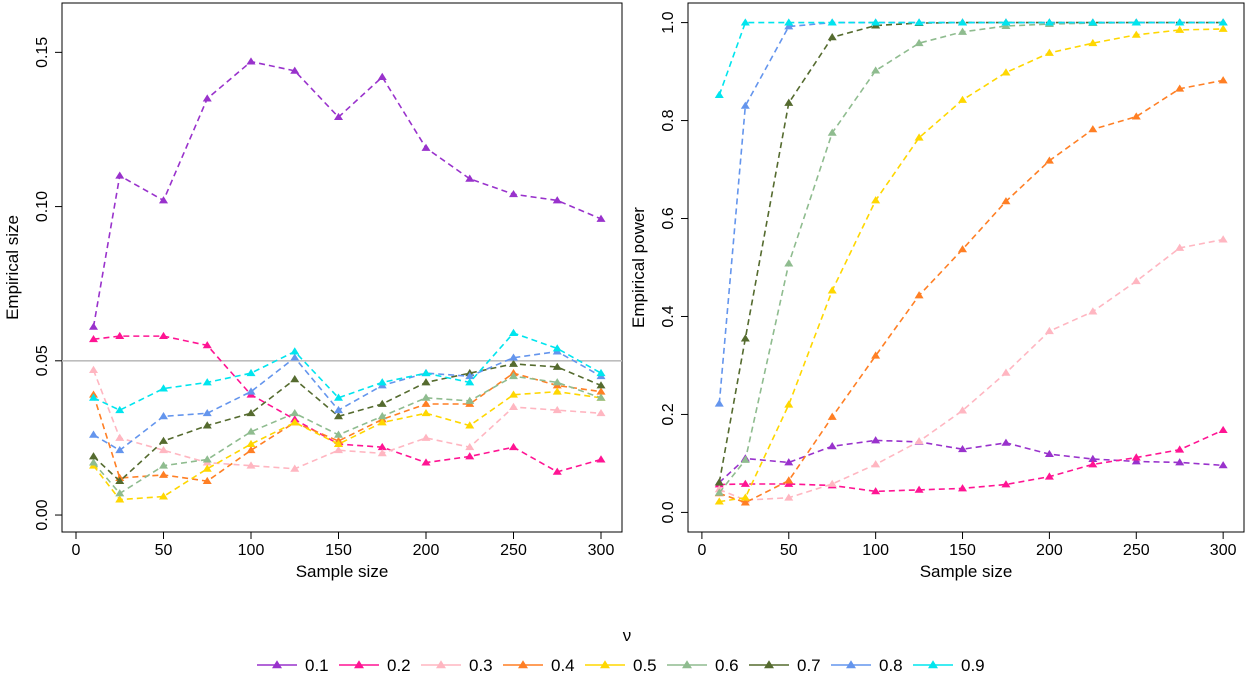 The width and height of the screenshot is (1255, 680). What do you see at coordinates (668, 22) in the screenshot?
I see `power-y-tick-label: 1.0` at bounding box center [668, 22].